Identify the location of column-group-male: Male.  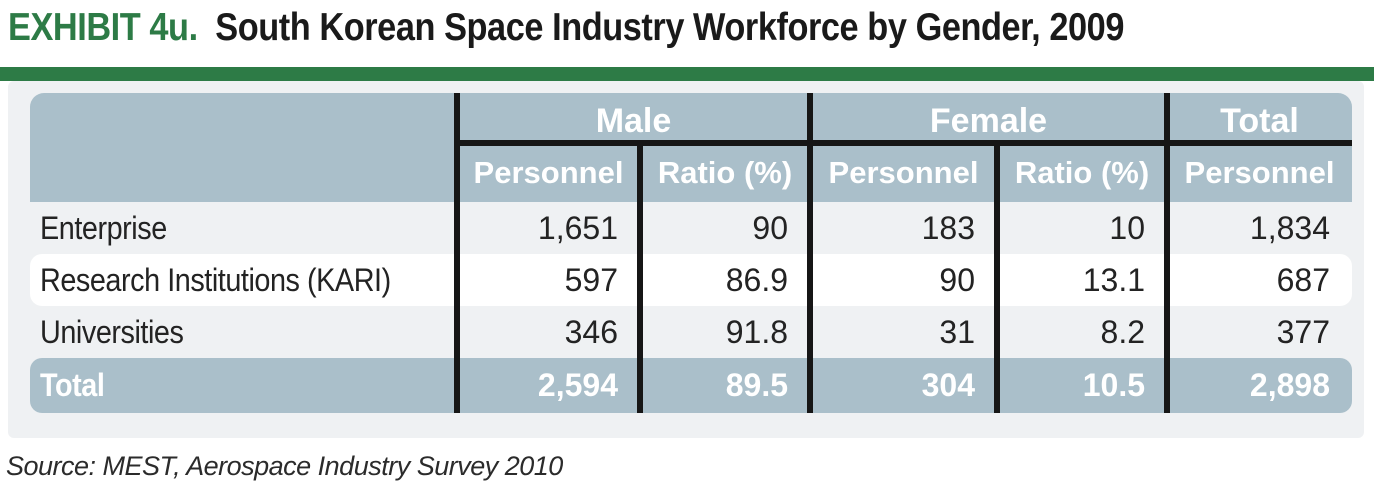
(633, 120).